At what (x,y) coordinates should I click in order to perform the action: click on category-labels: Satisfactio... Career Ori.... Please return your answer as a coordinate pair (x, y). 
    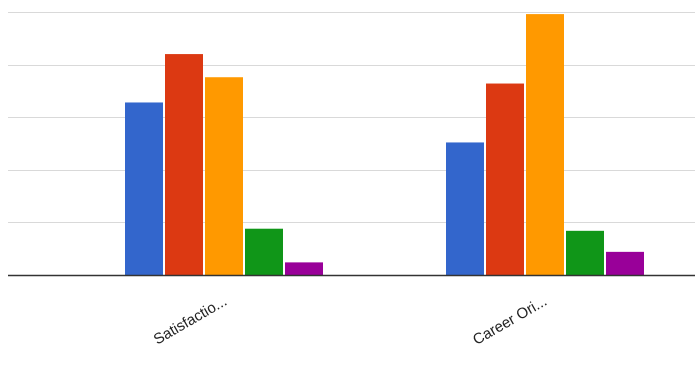
    Looking at the image, I should click on (350, 321).